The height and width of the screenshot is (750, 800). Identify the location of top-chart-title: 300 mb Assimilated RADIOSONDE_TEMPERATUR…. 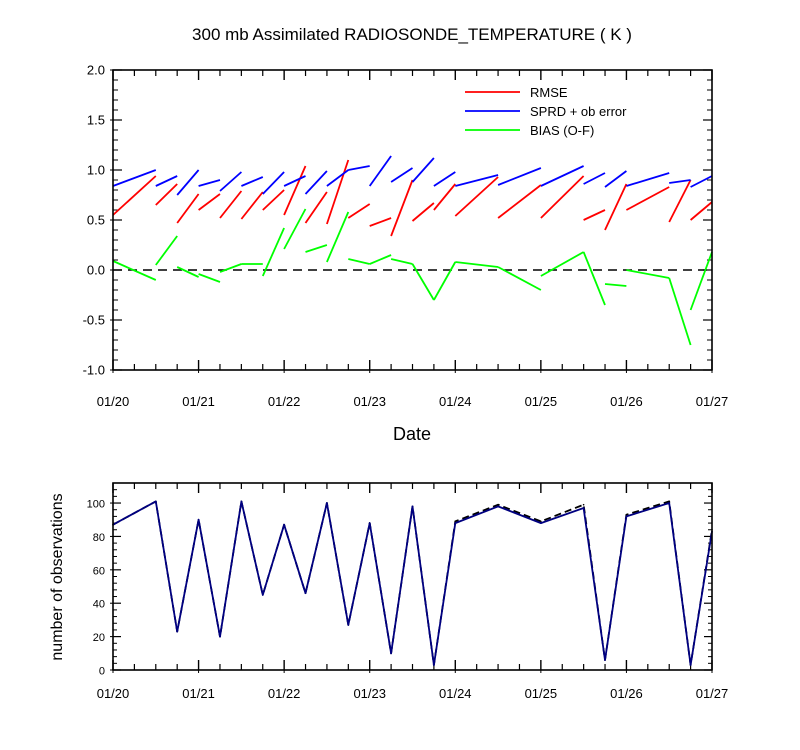
(412, 34).